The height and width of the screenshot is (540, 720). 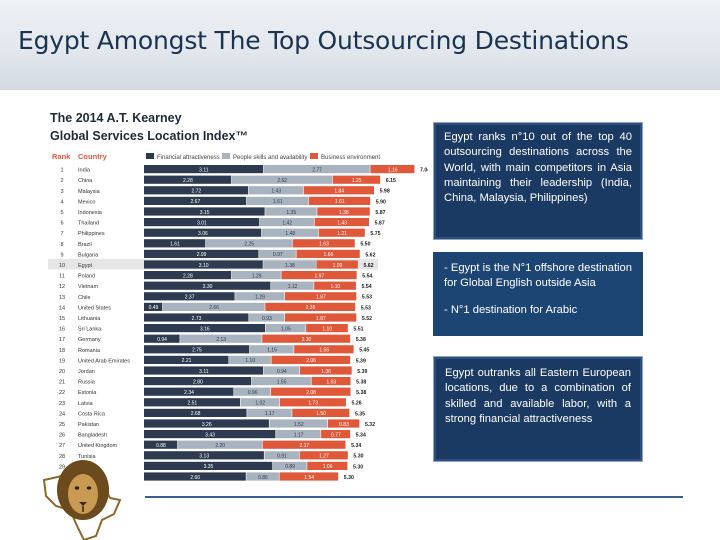 I want to click on rank-label: 7, so click(x=61, y=234).